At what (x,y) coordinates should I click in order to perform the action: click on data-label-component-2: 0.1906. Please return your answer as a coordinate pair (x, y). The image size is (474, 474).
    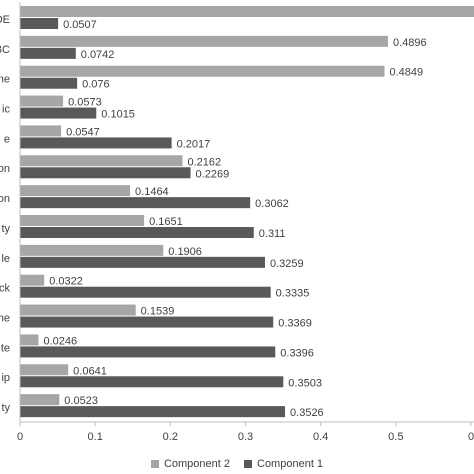
    Looking at the image, I should click on (185, 252).